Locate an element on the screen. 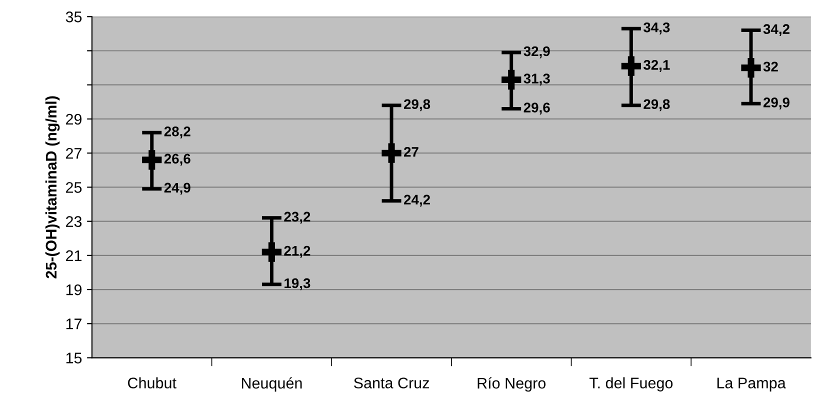 The height and width of the screenshot is (416, 836). annotation: 23,2 is located at coordinates (297, 218).